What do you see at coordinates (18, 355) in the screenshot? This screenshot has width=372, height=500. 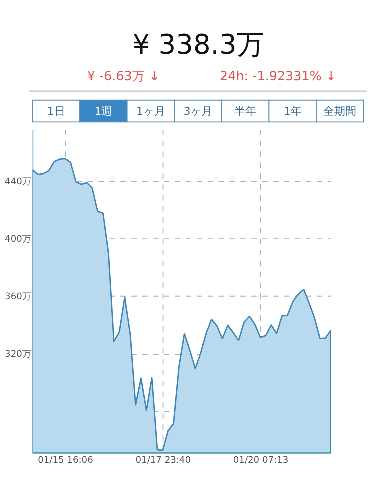 I see `y-tick-label: 320万` at bounding box center [18, 355].